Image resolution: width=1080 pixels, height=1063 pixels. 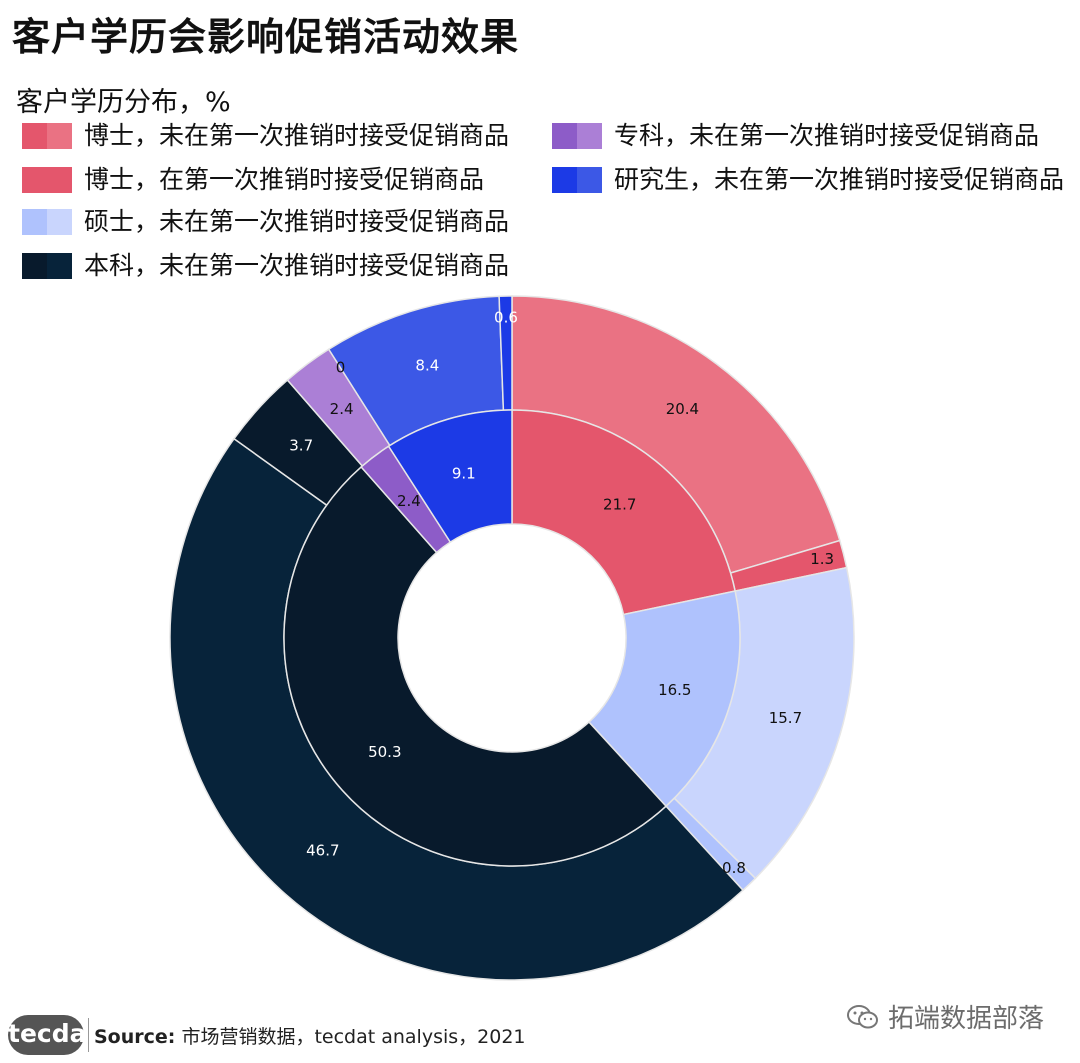 I want to click on inner-ring-value-label: 16.5, so click(x=674, y=690).